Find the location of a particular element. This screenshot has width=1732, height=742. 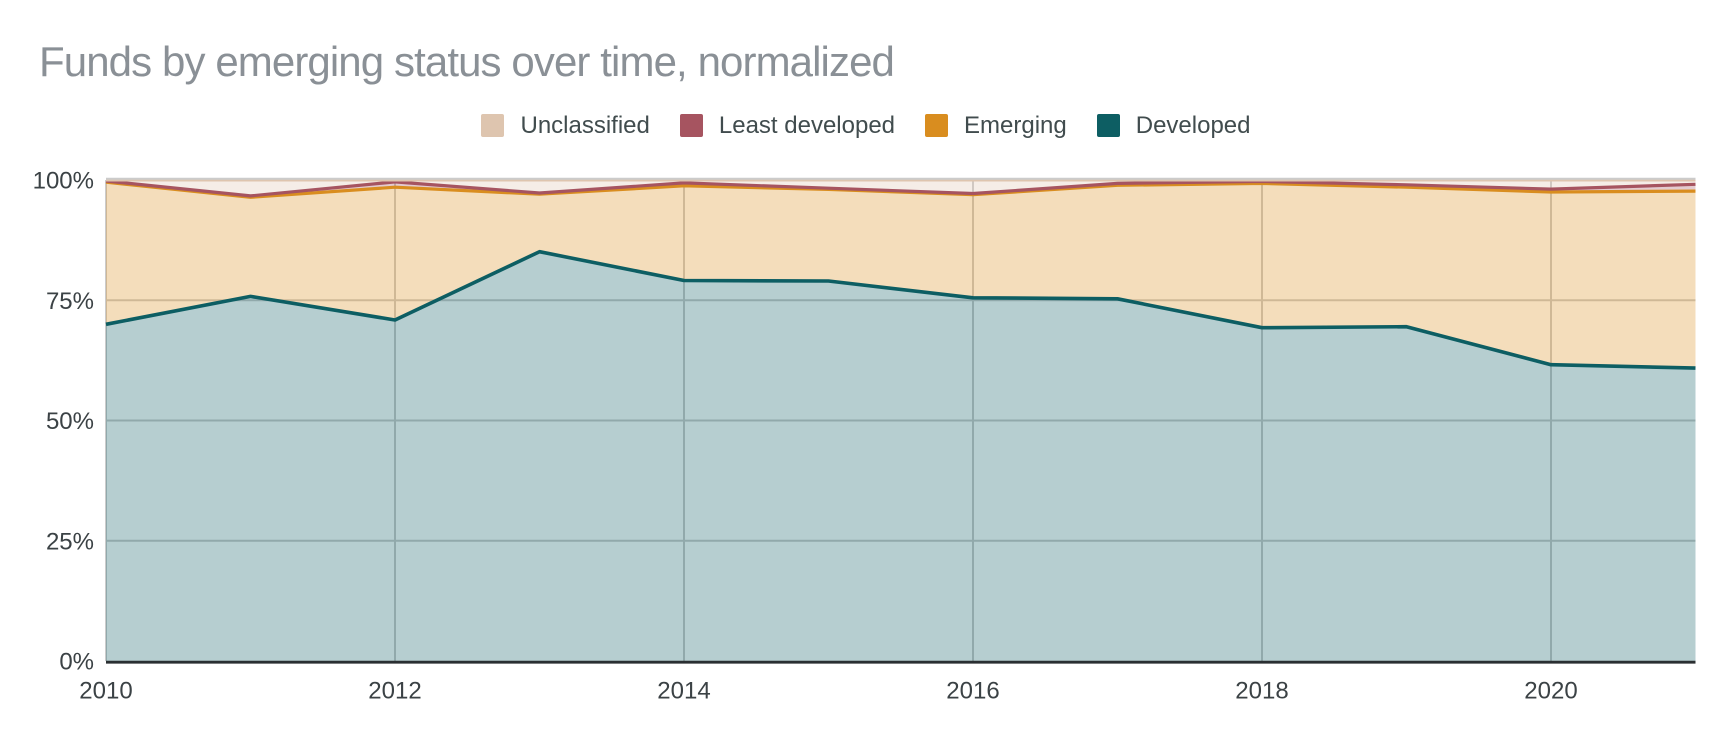

x-tick-label-2012: 2012 is located at coordinates (394, 691).